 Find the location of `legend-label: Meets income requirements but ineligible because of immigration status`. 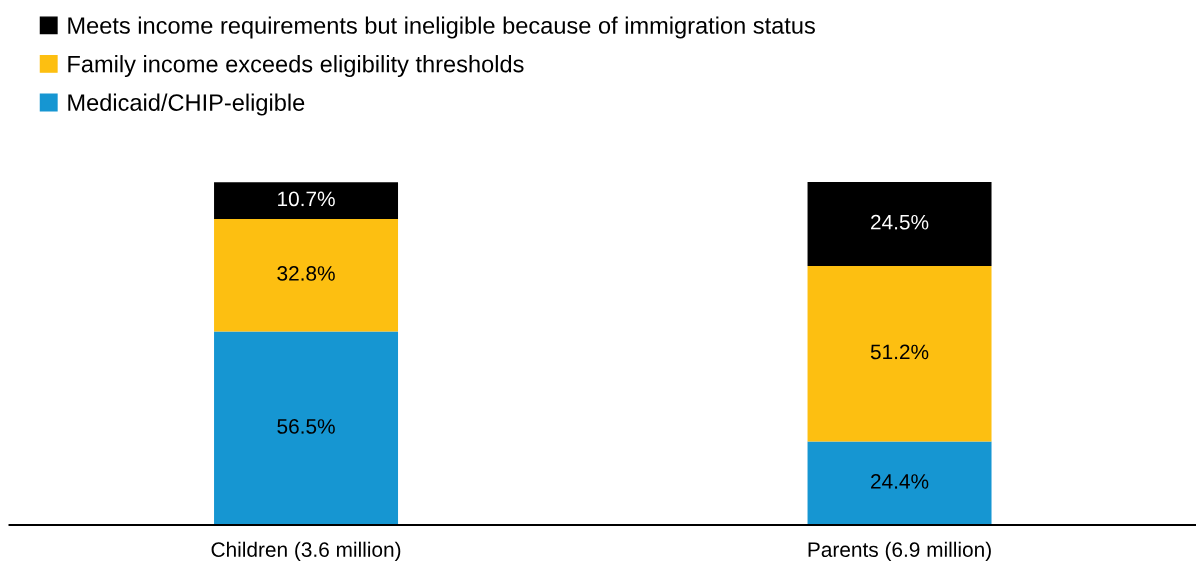

legend-label: Meets income requirements but ineligible because of immigration status is located at coordinates (441, 27).